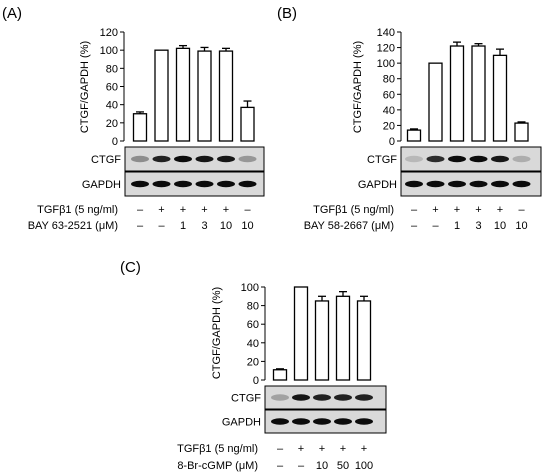 The width and height of the screenshot is (550, 474). I want to click on condition-mark: 50, so click(343, 466).